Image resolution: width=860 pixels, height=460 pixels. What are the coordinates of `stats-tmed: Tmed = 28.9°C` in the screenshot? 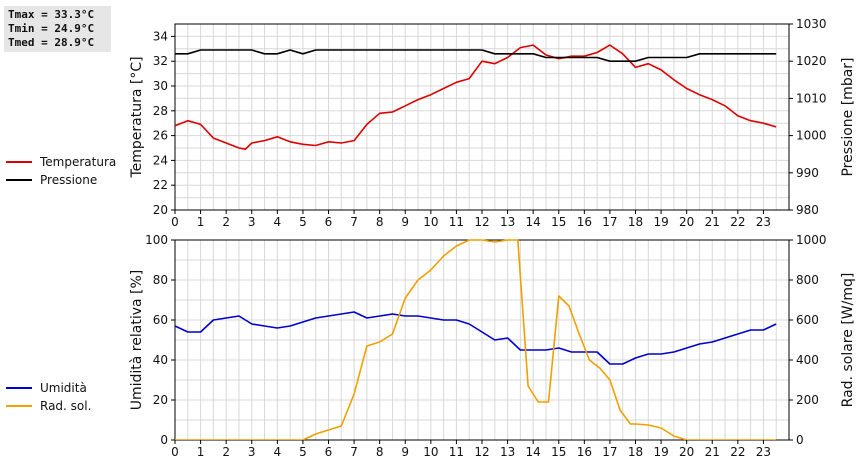 It's located at (51, 42).